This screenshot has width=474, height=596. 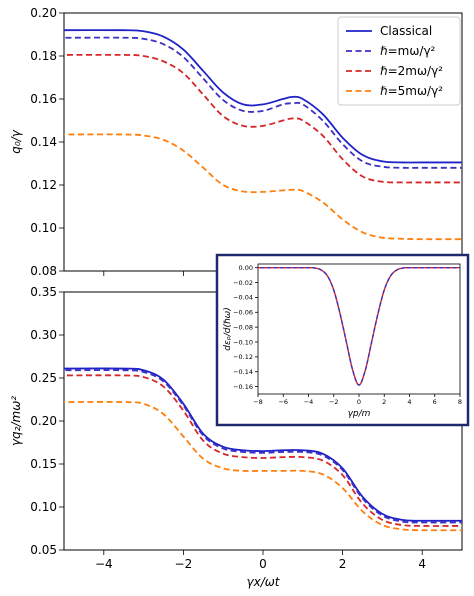 I want to click on y-tick-label: −0.02, so click(x=243, y=283).